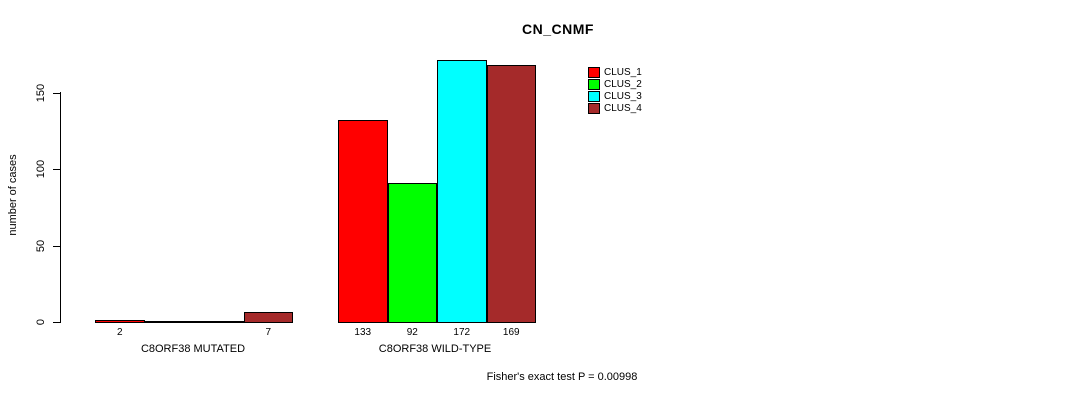  Describe the element at coordinates (462, 332) in the screenshot. I see `bar-value-label: 172` at that location.